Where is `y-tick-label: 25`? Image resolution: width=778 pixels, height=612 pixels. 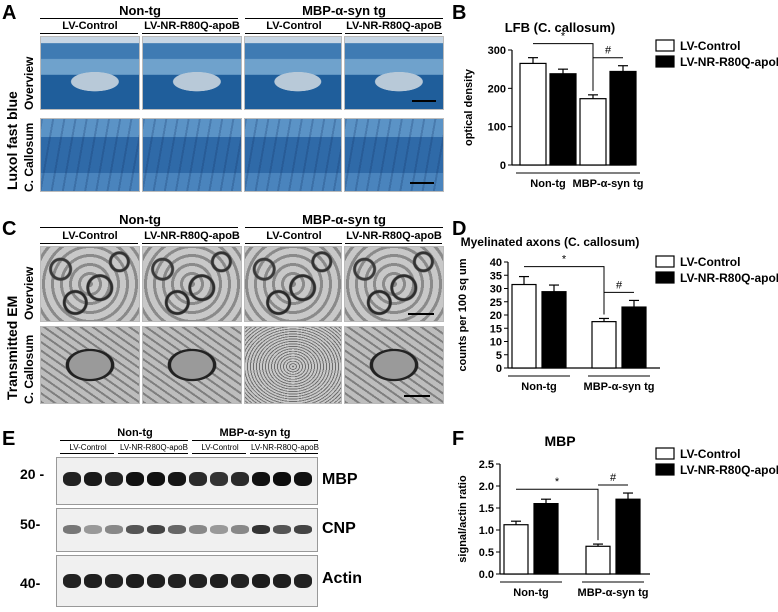 y-tick-label: 25 is located at coordinates (496, 303).